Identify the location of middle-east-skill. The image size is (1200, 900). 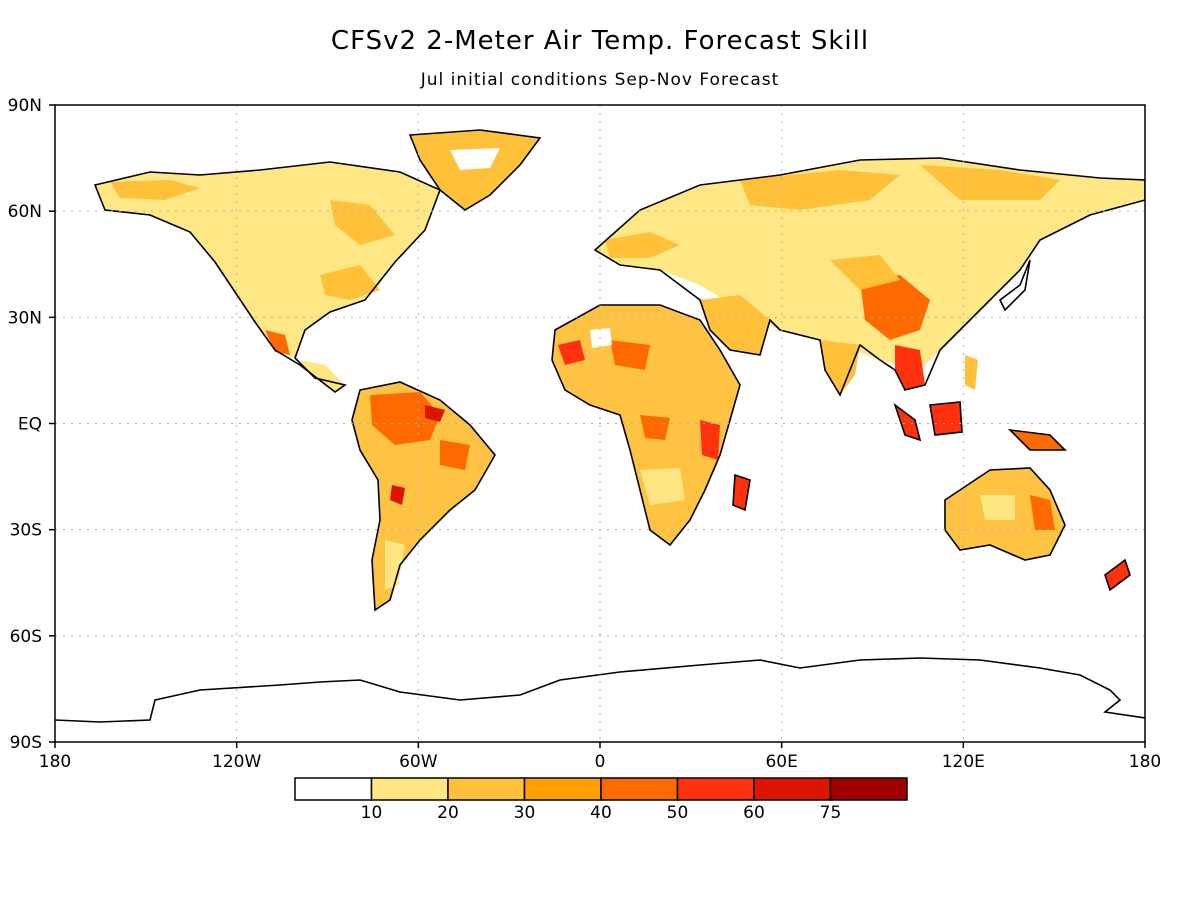
(735, 325).